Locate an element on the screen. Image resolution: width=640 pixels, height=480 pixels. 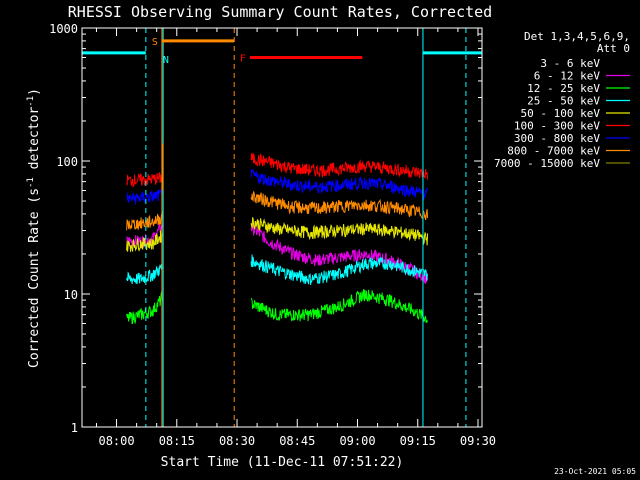
legend-label-1: 6 - 12 keV is located at coordinates (567, 76).